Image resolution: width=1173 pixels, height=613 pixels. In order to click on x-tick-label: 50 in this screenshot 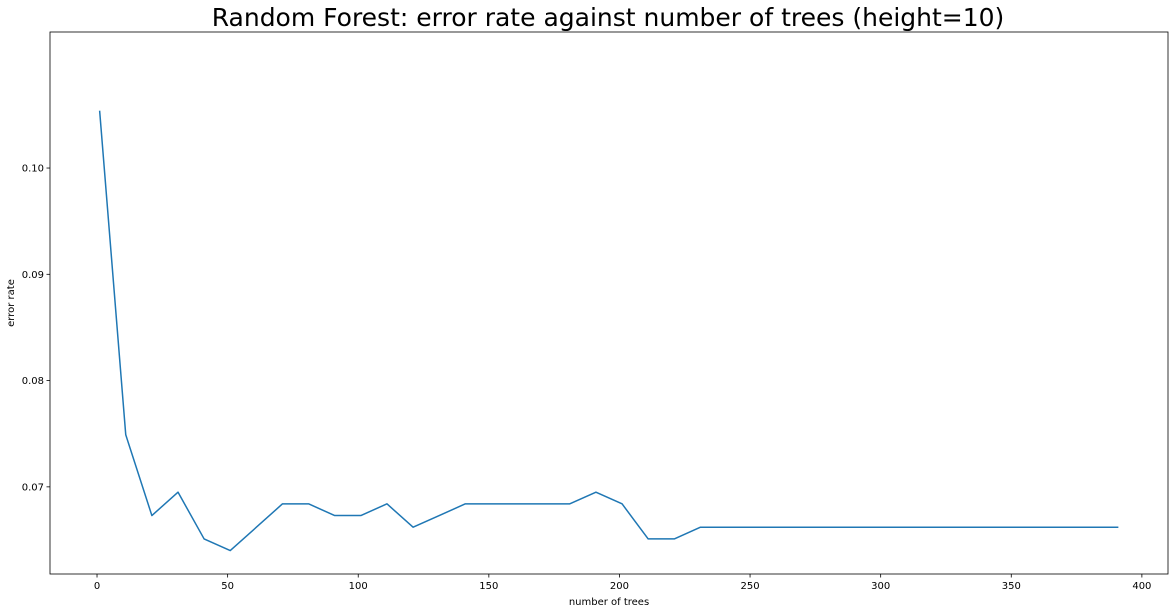, I will do `click(227, 586)`.